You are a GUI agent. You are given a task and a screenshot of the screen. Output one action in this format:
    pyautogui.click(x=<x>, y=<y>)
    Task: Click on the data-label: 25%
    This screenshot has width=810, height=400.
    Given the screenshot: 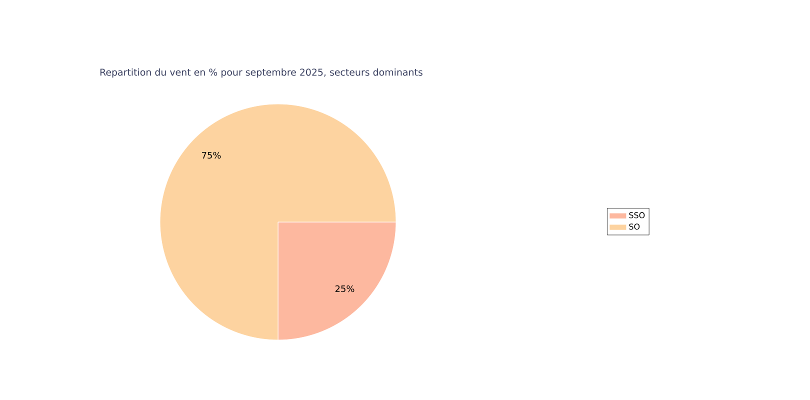 What is the action you would take?
    pyautogui.click(x=344, y=288)
    